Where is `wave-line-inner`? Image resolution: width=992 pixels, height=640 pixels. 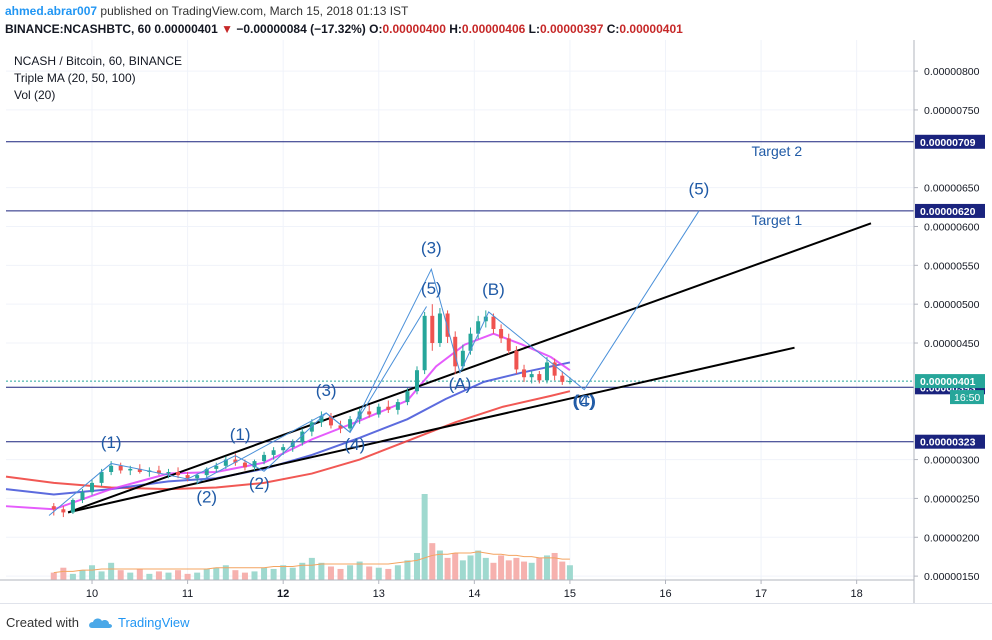
wave-line-inner is located at coordinates (311, 395).